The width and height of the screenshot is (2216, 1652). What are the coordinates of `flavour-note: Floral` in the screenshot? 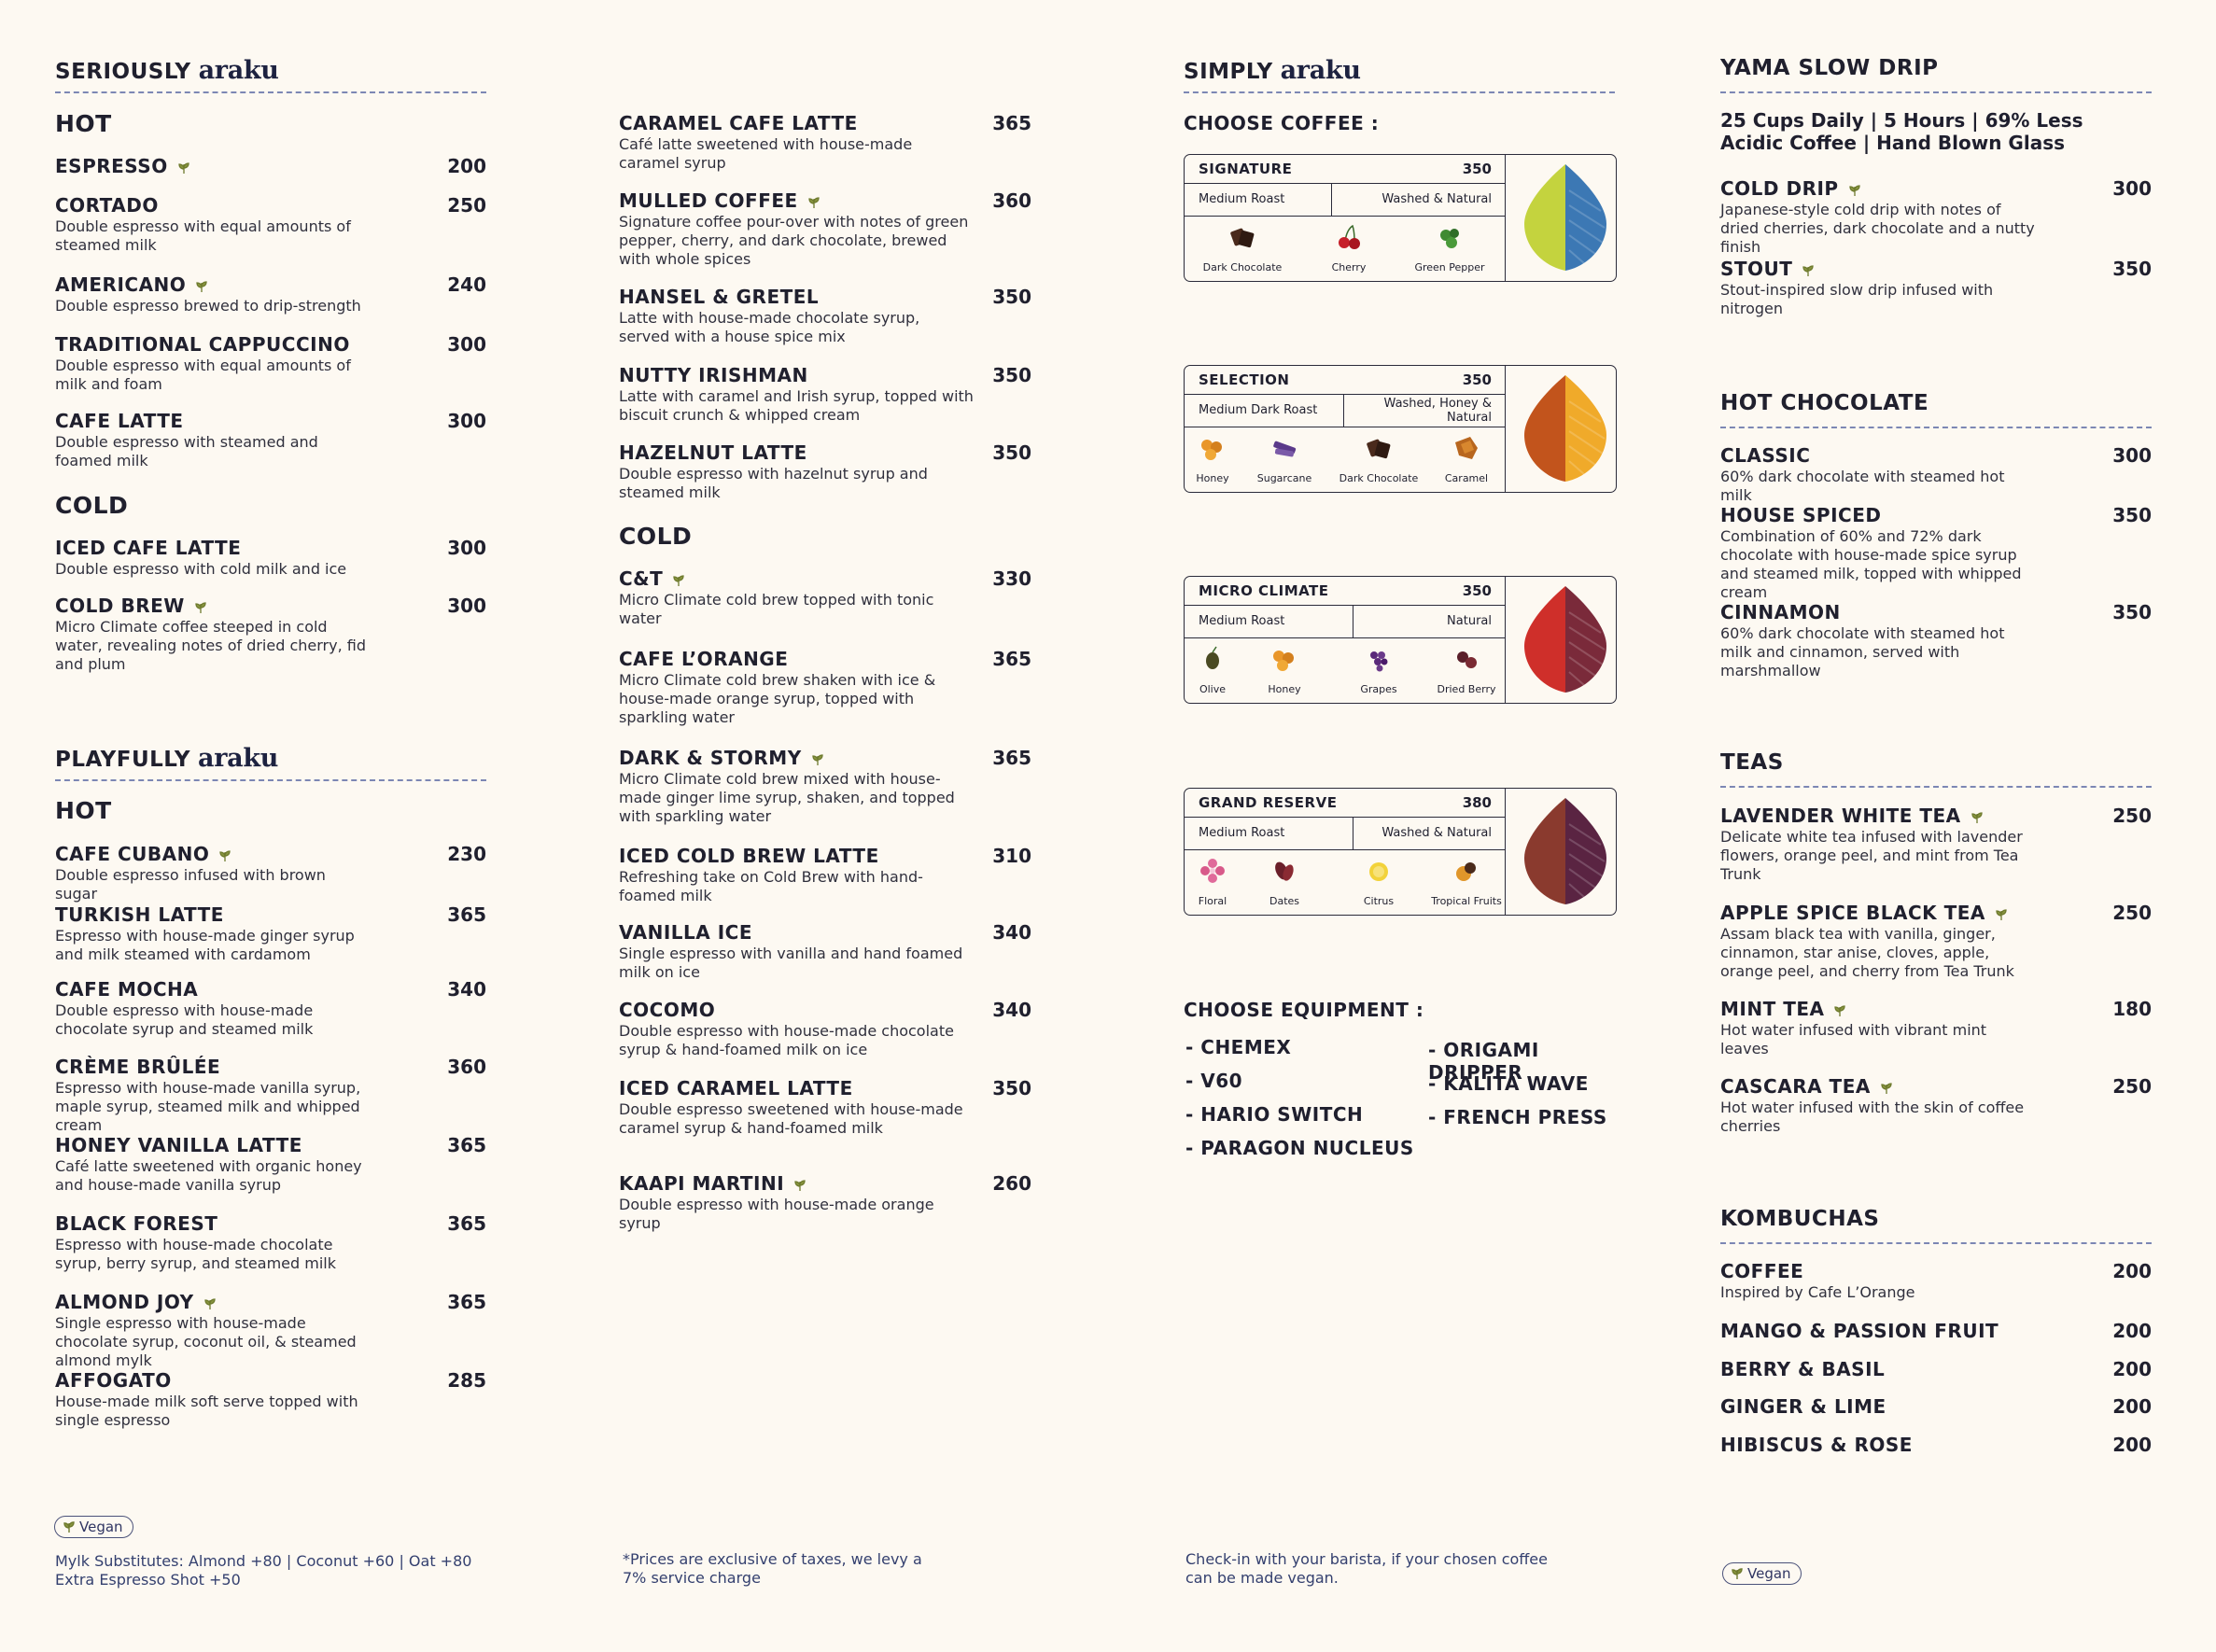 It's located at (1212, 878).